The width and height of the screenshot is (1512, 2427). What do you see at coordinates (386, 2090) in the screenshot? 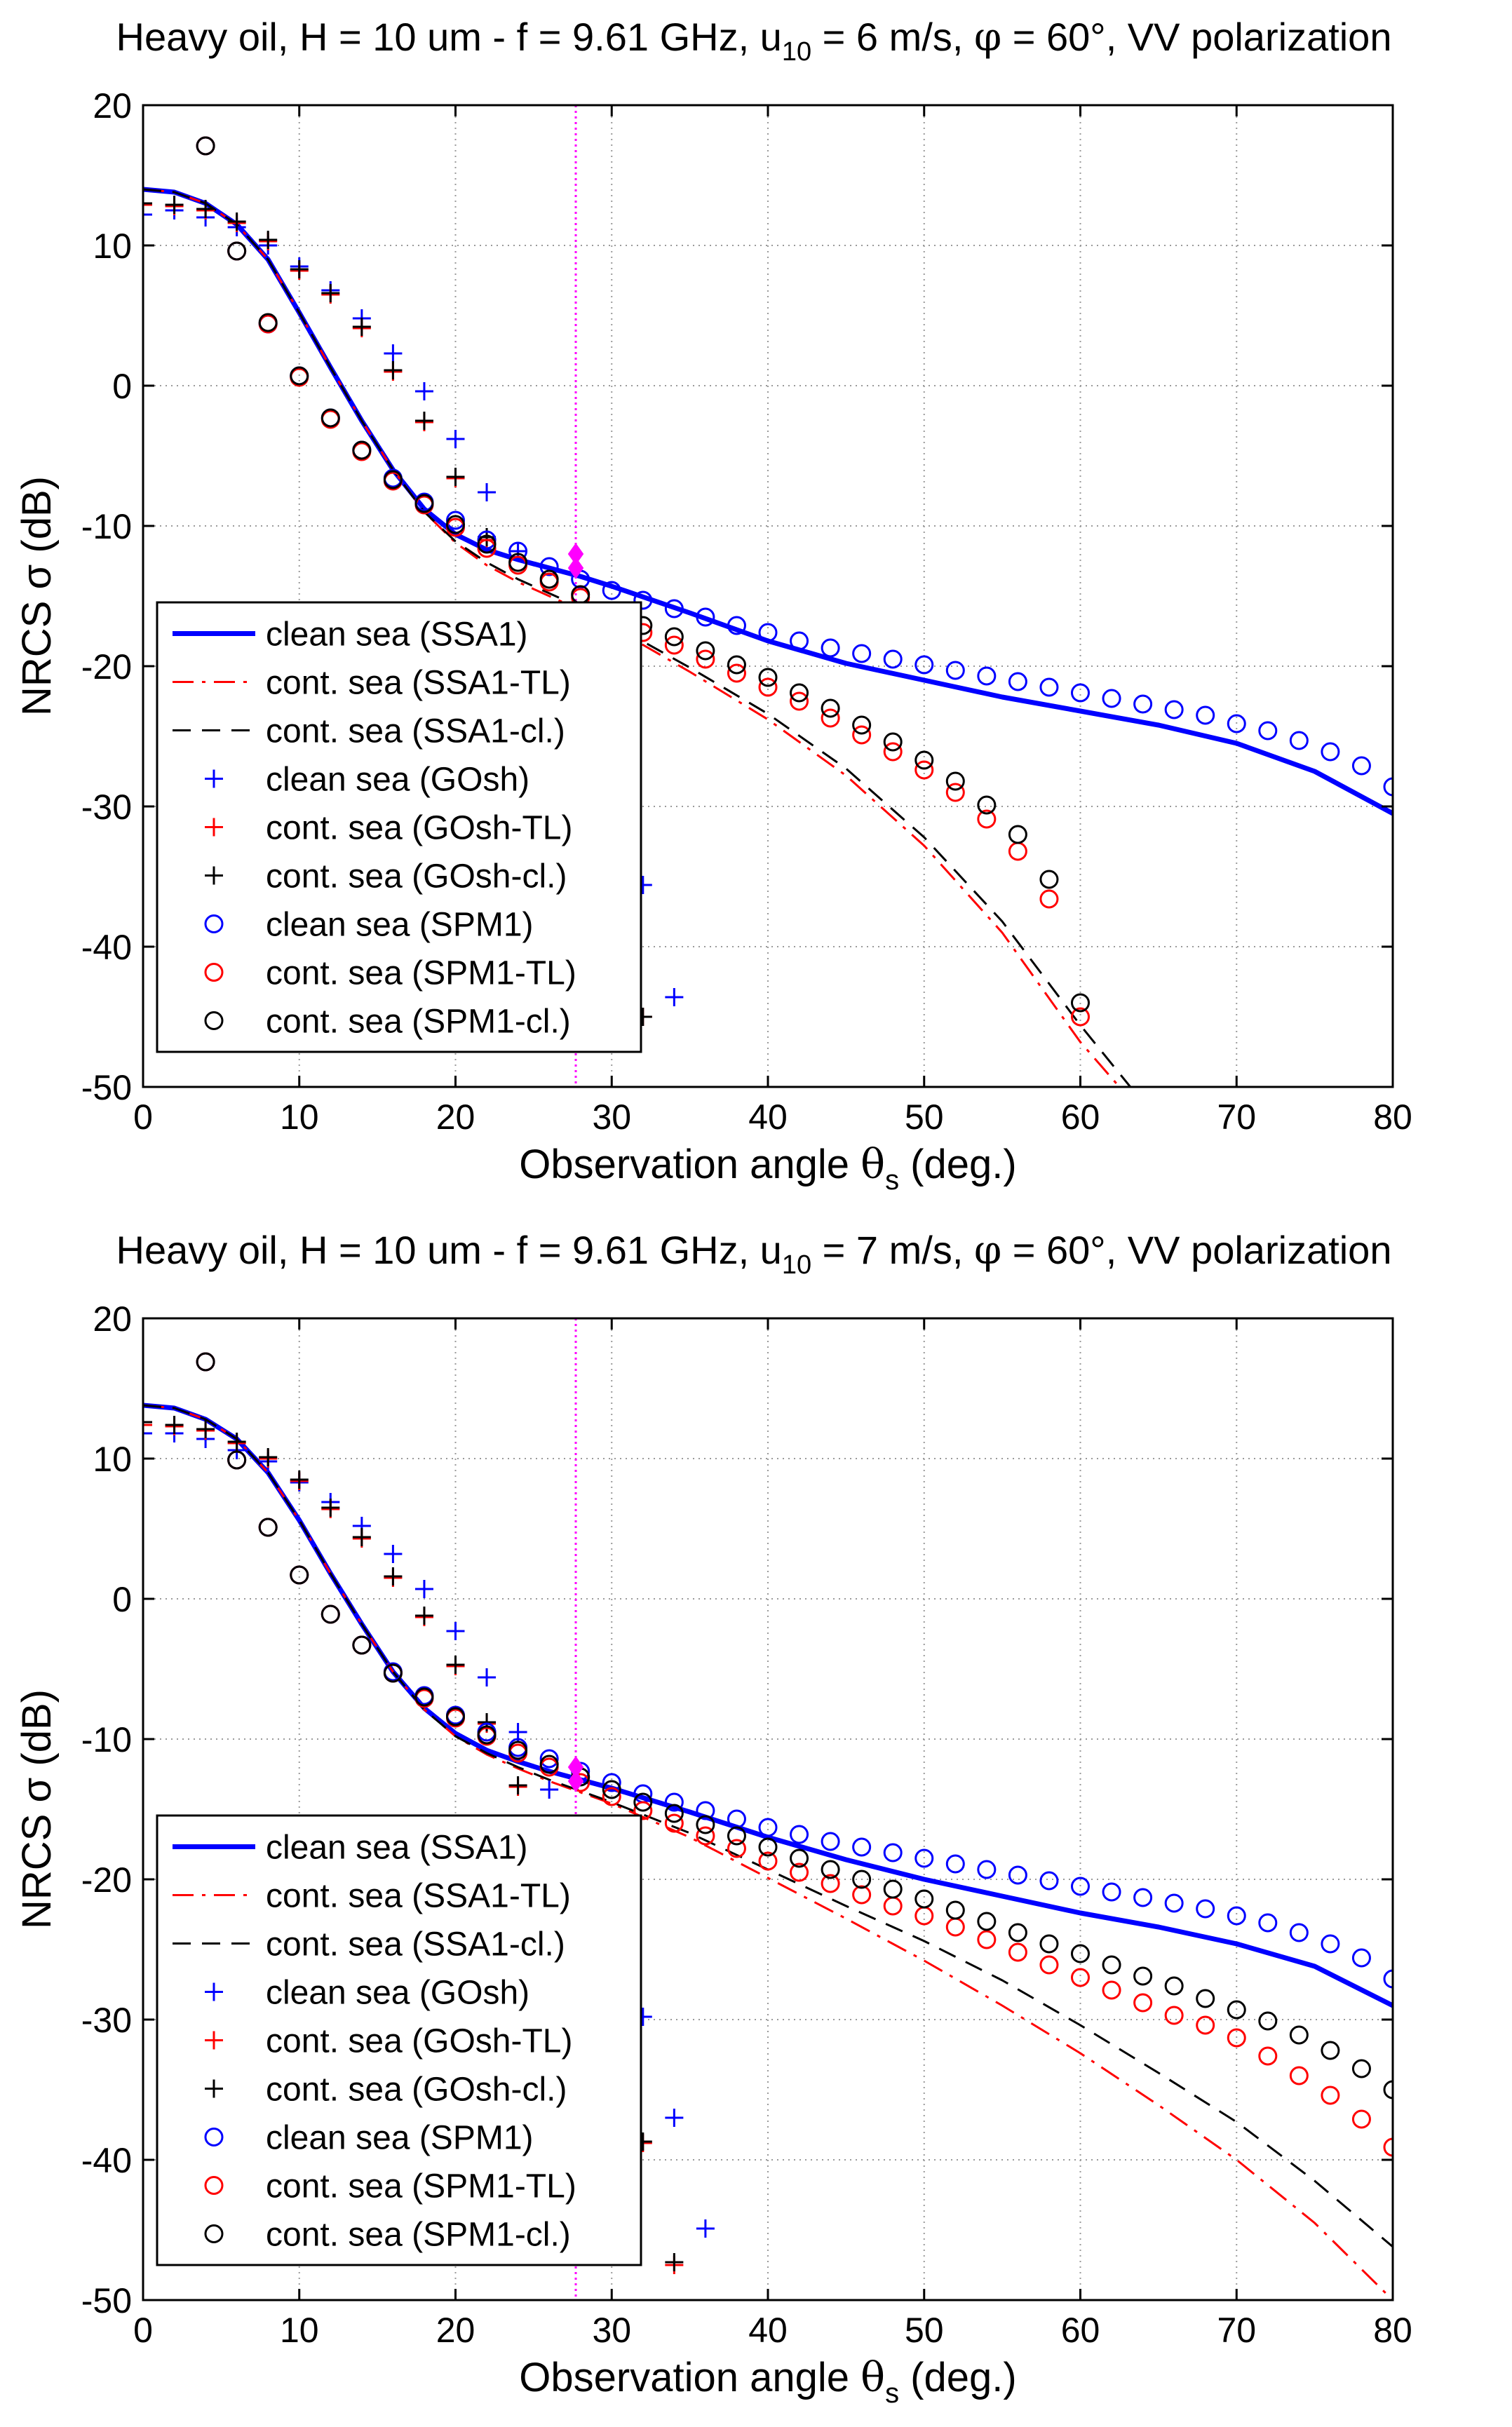
I see `legend-item: cont. sea (GOsh-cl.)` at bounding box center [386, 2090].